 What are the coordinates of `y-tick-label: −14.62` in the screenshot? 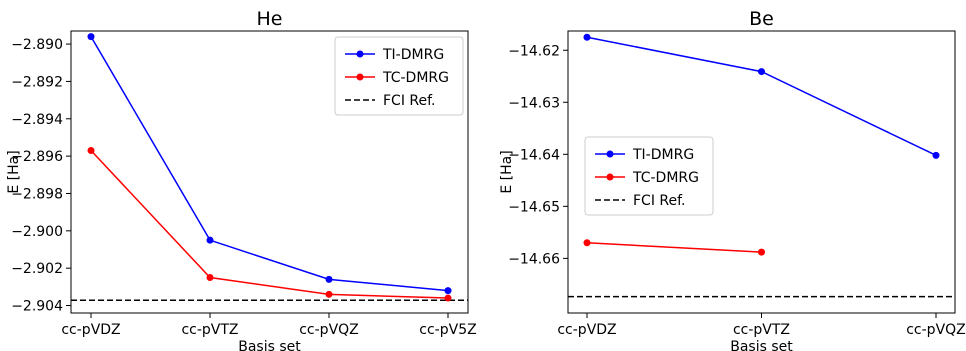 It's located at (534, 51).